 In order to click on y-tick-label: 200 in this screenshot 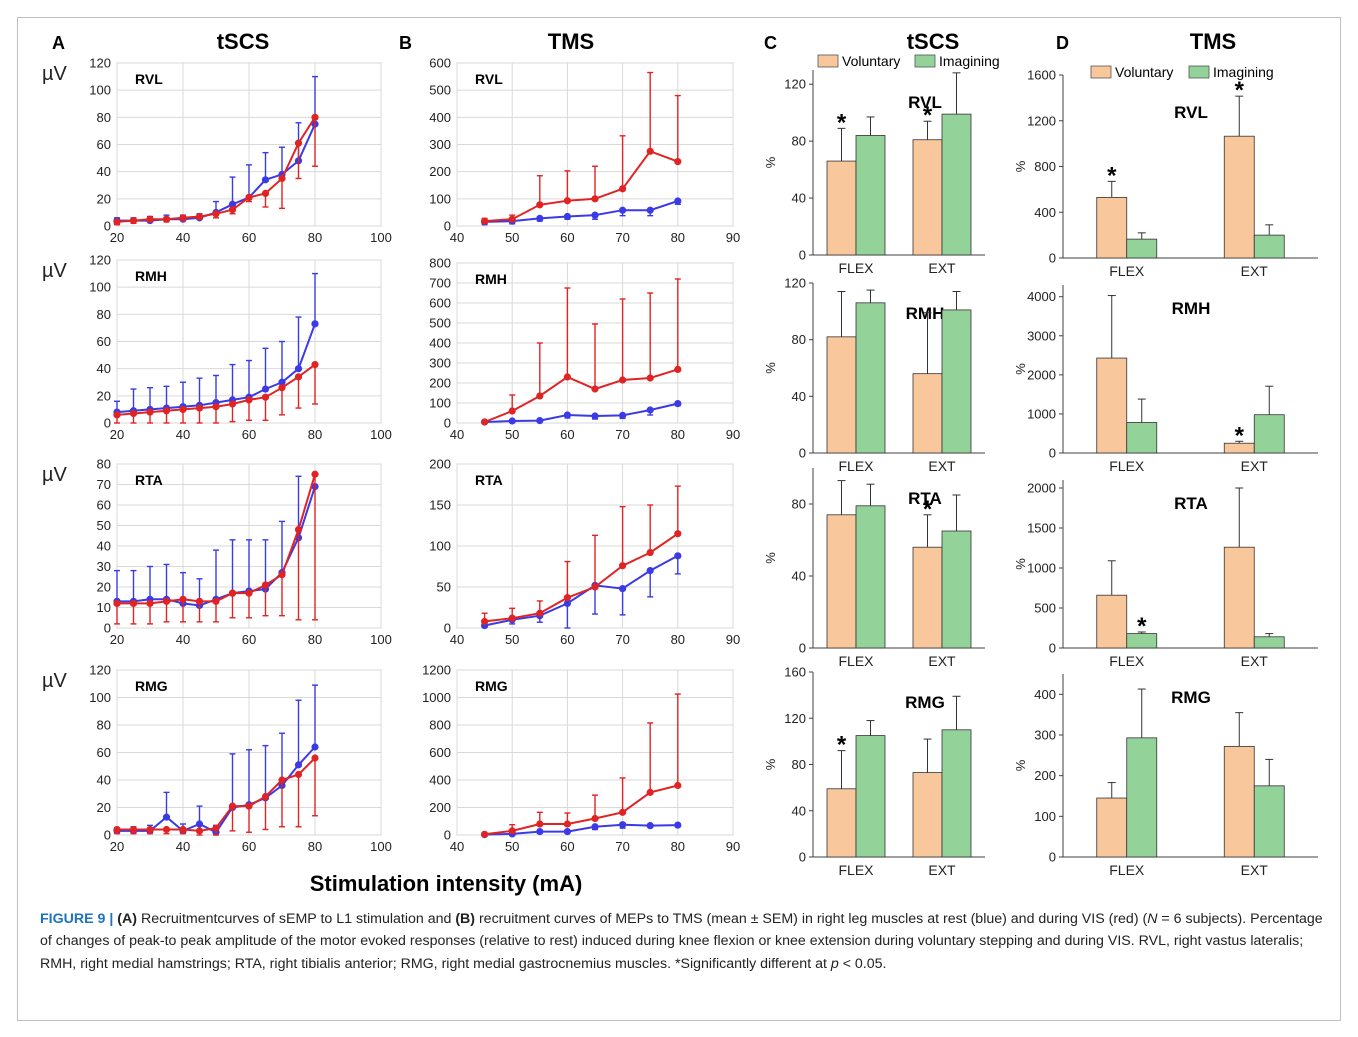, I will do `click(1045, 775)`.